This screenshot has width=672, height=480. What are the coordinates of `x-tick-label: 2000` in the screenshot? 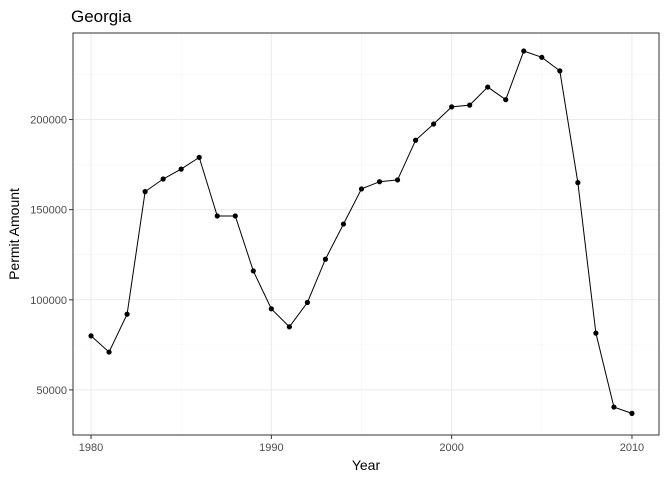 It's located at (451, 448).